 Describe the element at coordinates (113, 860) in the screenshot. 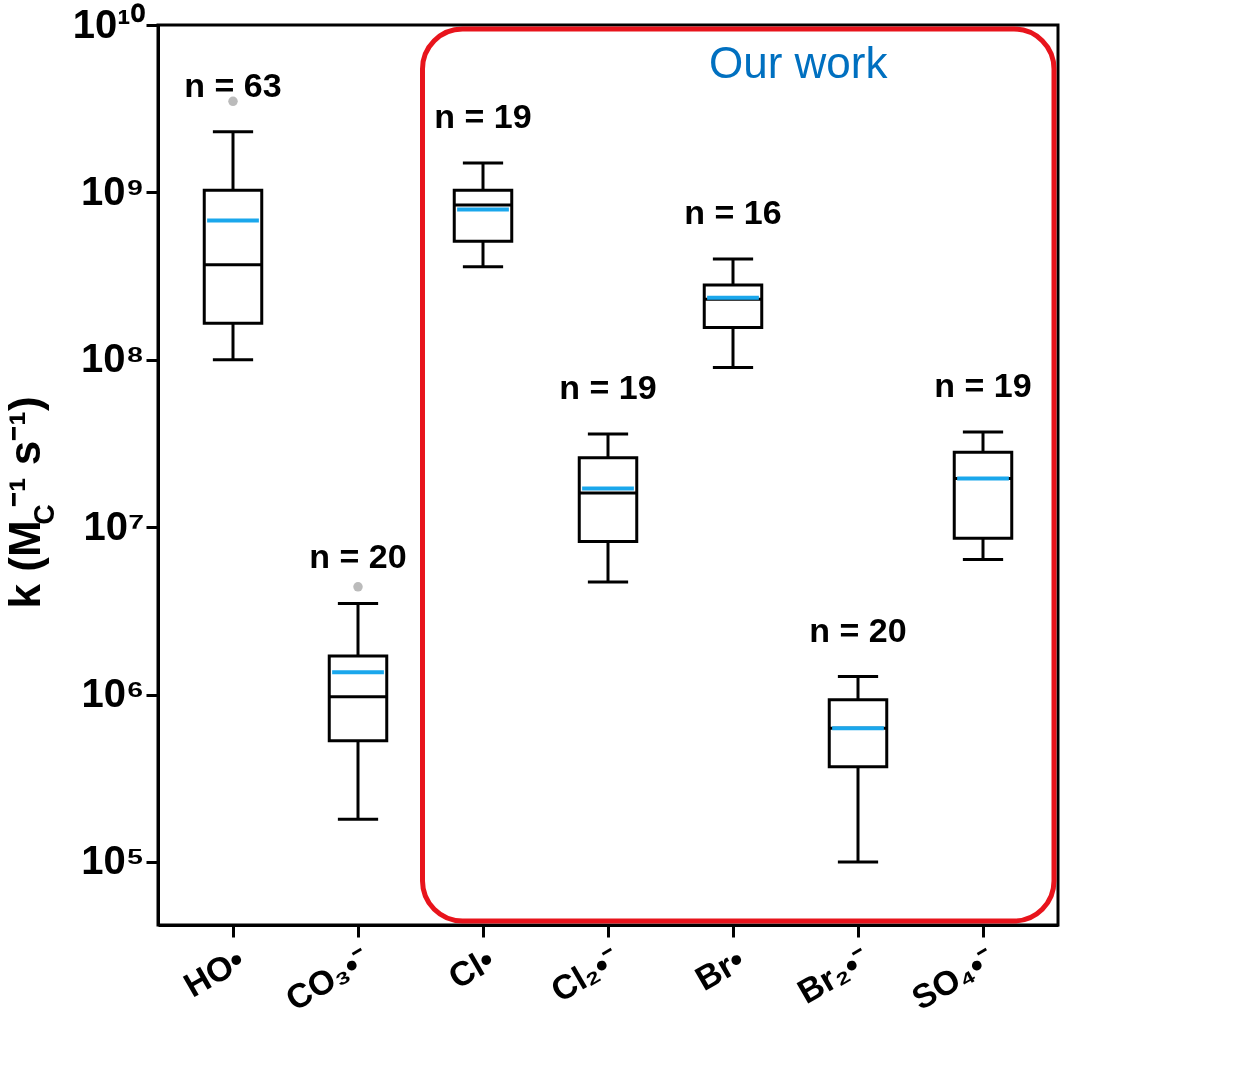

I see `y-tick-label: 10⁵` at that location.